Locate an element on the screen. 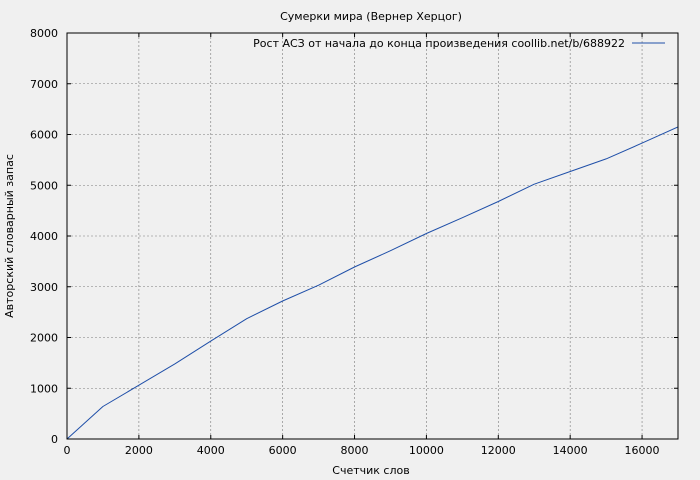 This screenshot has width=700, height=480. y-axis-title: Авторский словарный запас is located at coordinates (9, 236).